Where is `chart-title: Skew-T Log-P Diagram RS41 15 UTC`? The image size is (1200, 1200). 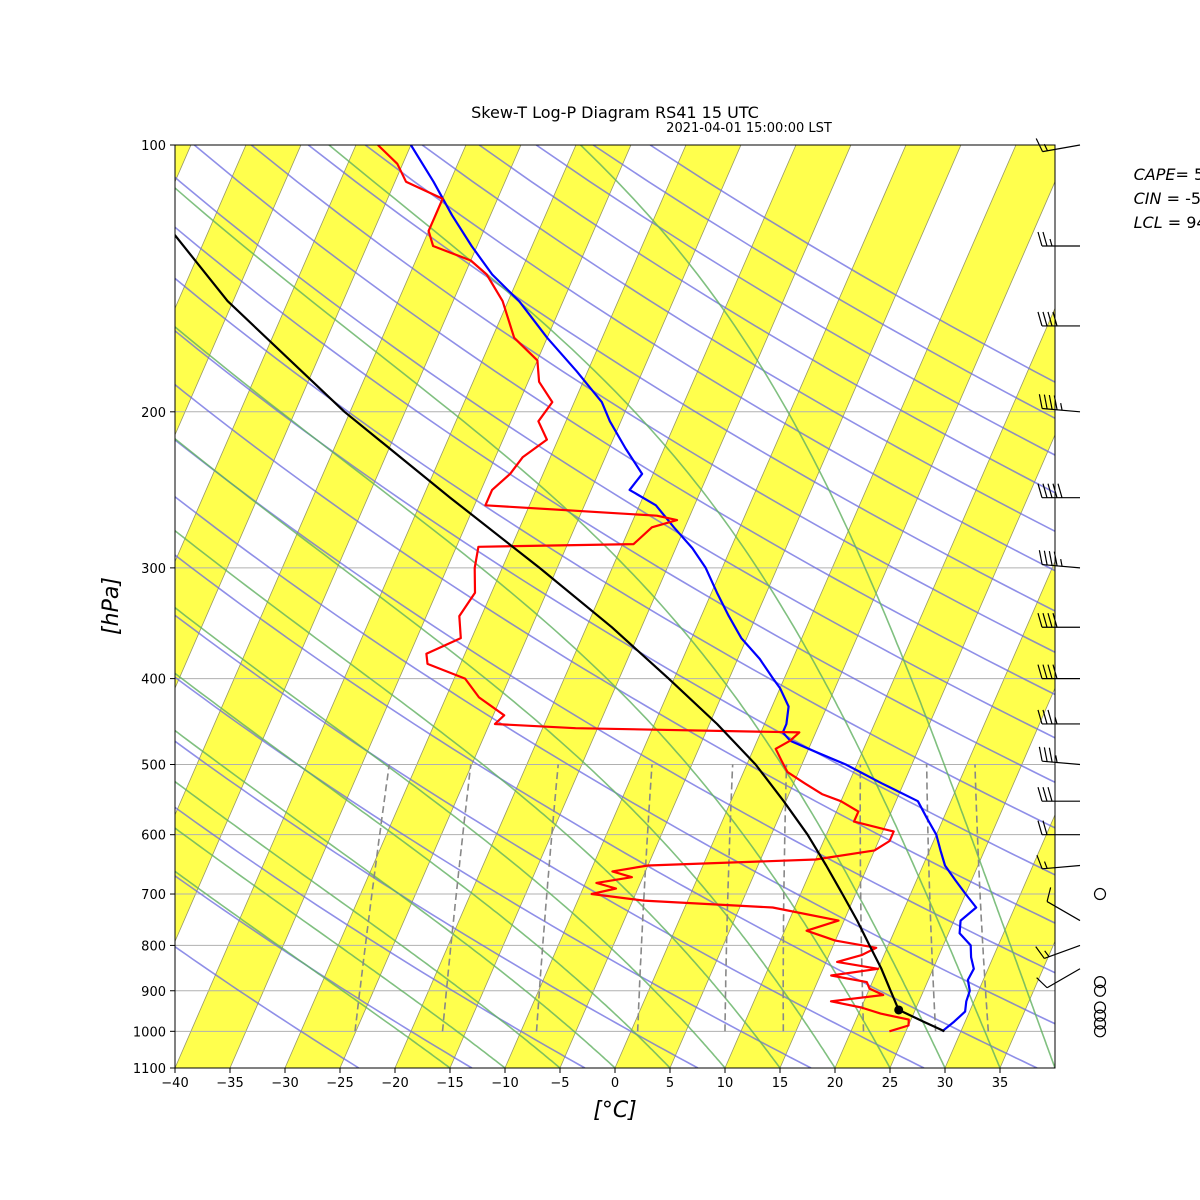
chart-title: Skew-T Log-P Diagram RS41 15 UTC is located at coordinates (615, 112).